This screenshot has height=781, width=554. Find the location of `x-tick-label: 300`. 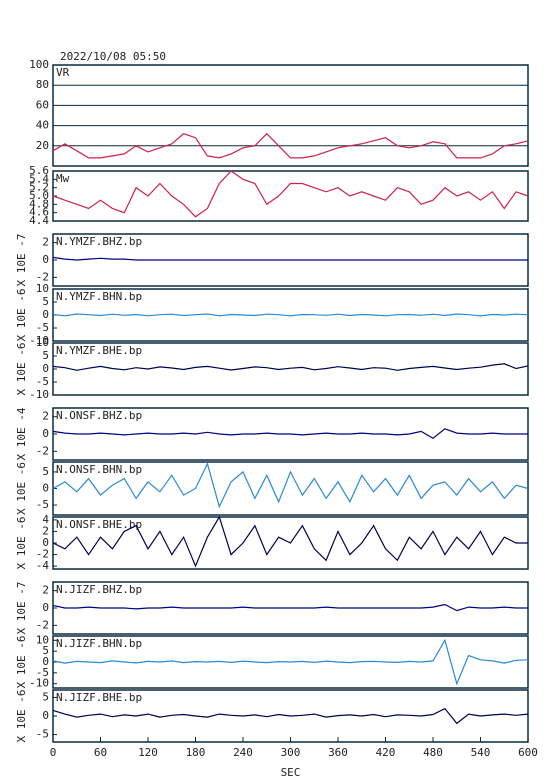

x-tick-label: 300 is located at coordinates (291, 752).